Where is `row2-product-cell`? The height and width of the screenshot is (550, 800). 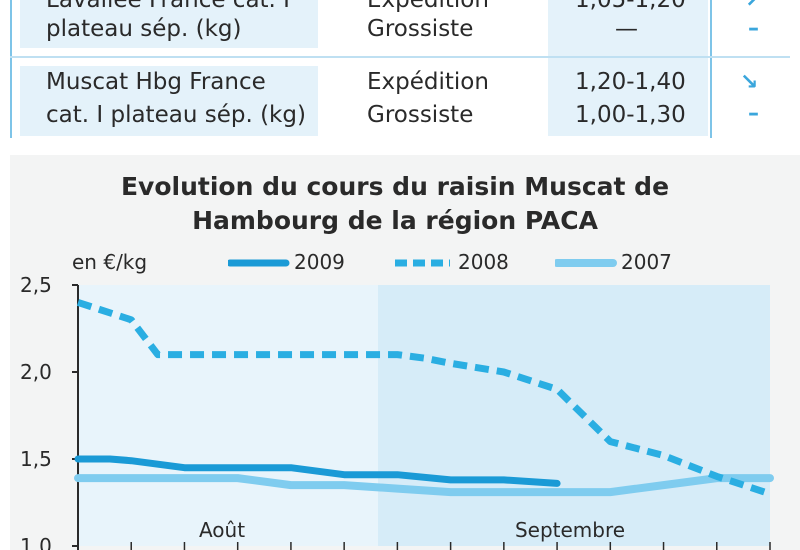 row2-product-cell is located at coordinates (169, 101).